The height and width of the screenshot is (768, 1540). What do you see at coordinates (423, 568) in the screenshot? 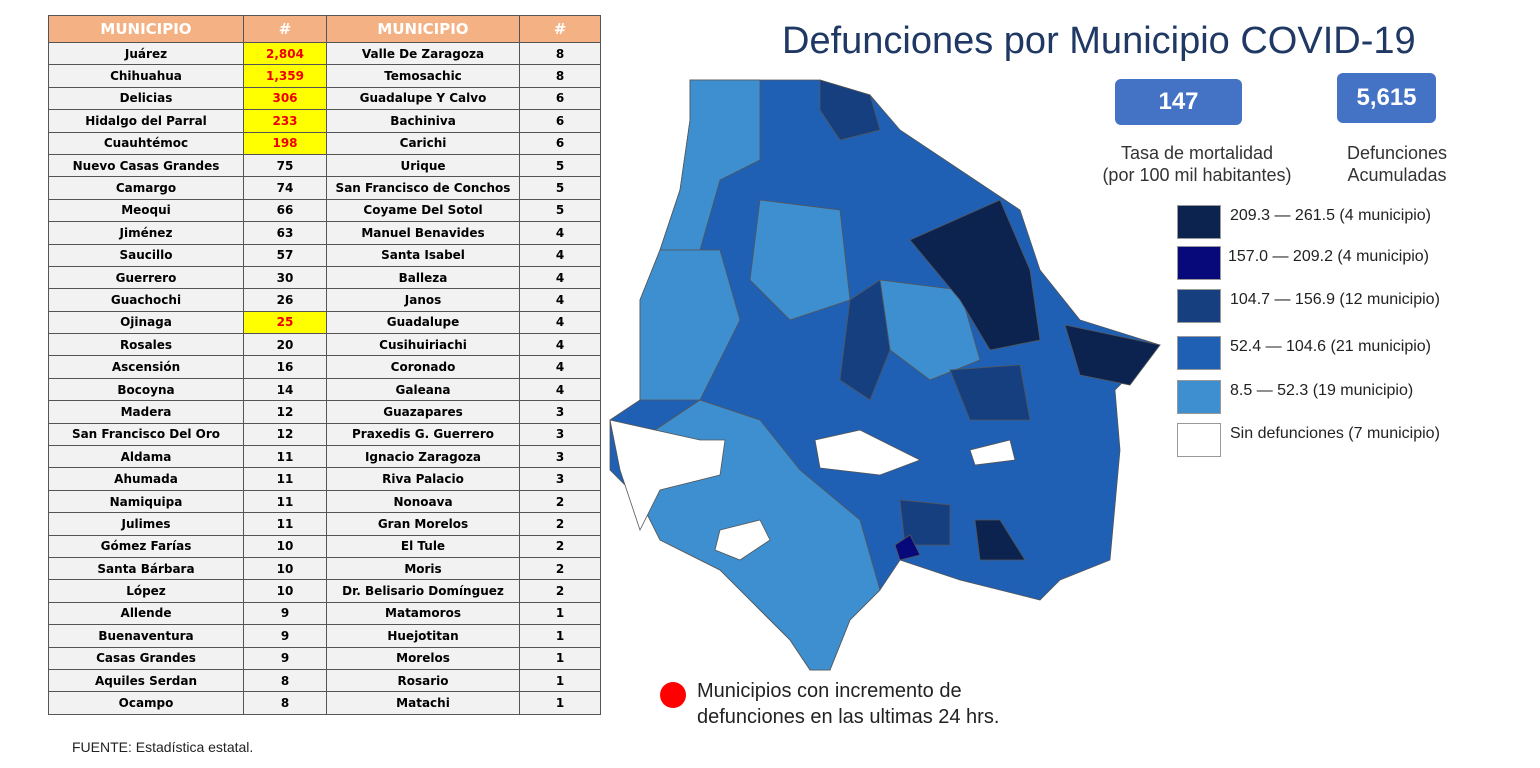
I see `table-cell: Moris` at bounding box center [423, 568].